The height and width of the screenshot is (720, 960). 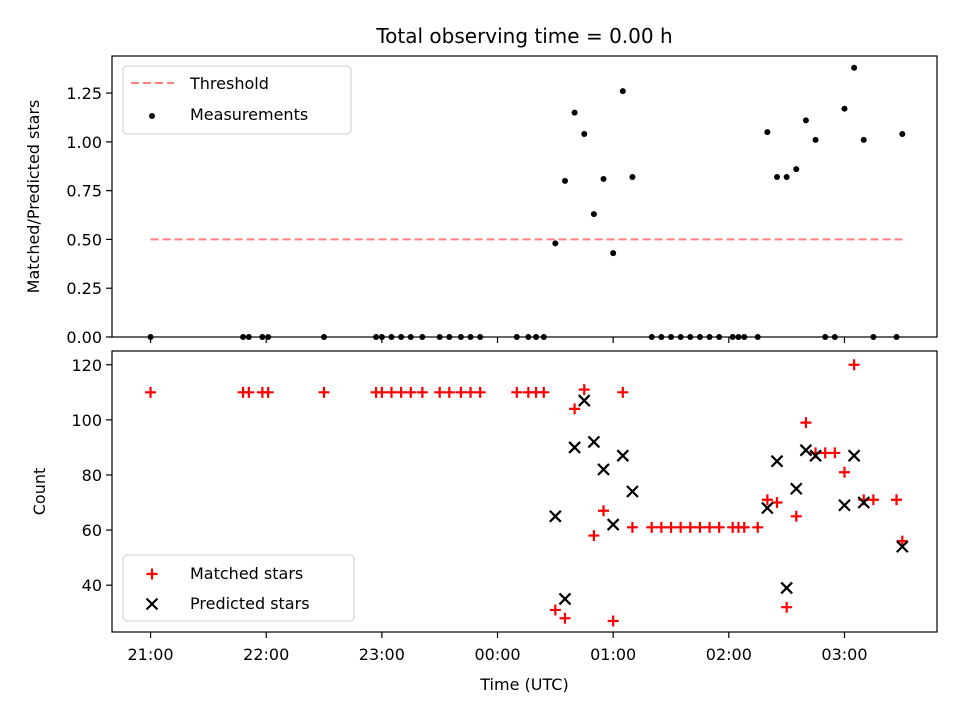 What do you see at coordinates (86, 420) in the screenshot?
I see `y-tick-label: 100` at bounding box center [86, 420].